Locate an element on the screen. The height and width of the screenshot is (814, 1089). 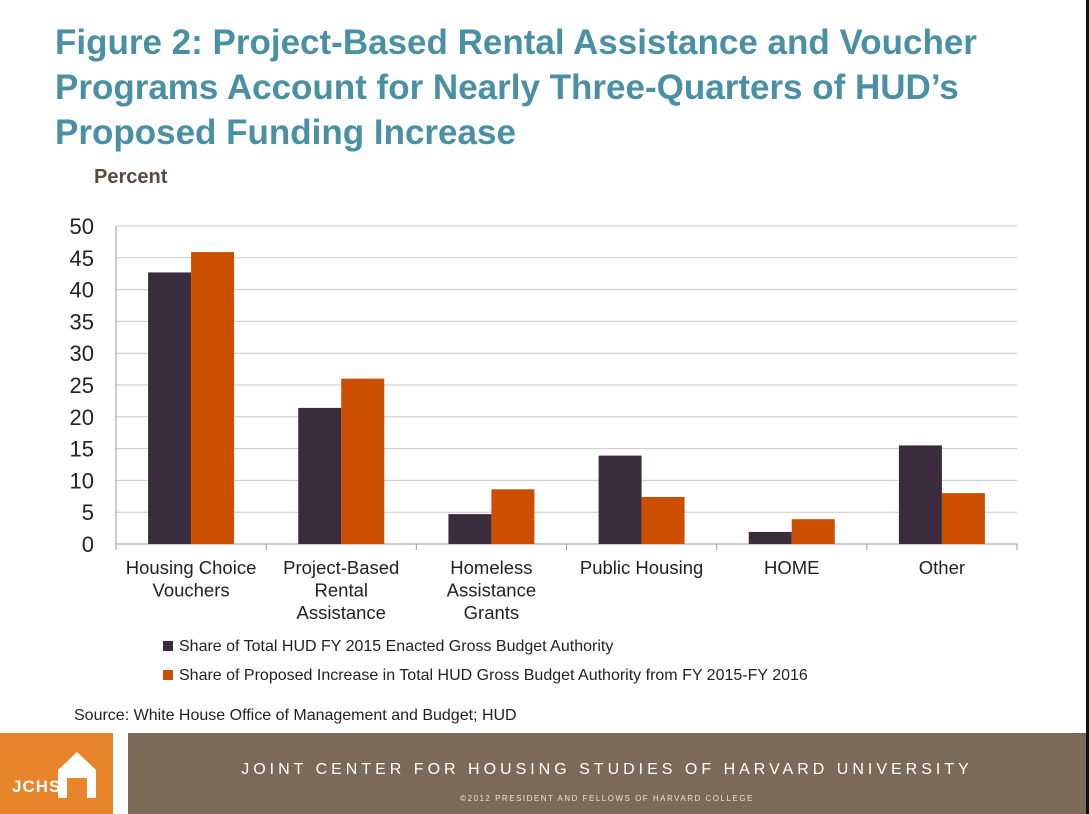
x-tick-label: Housing Choice is located at coordinates (191, 567).